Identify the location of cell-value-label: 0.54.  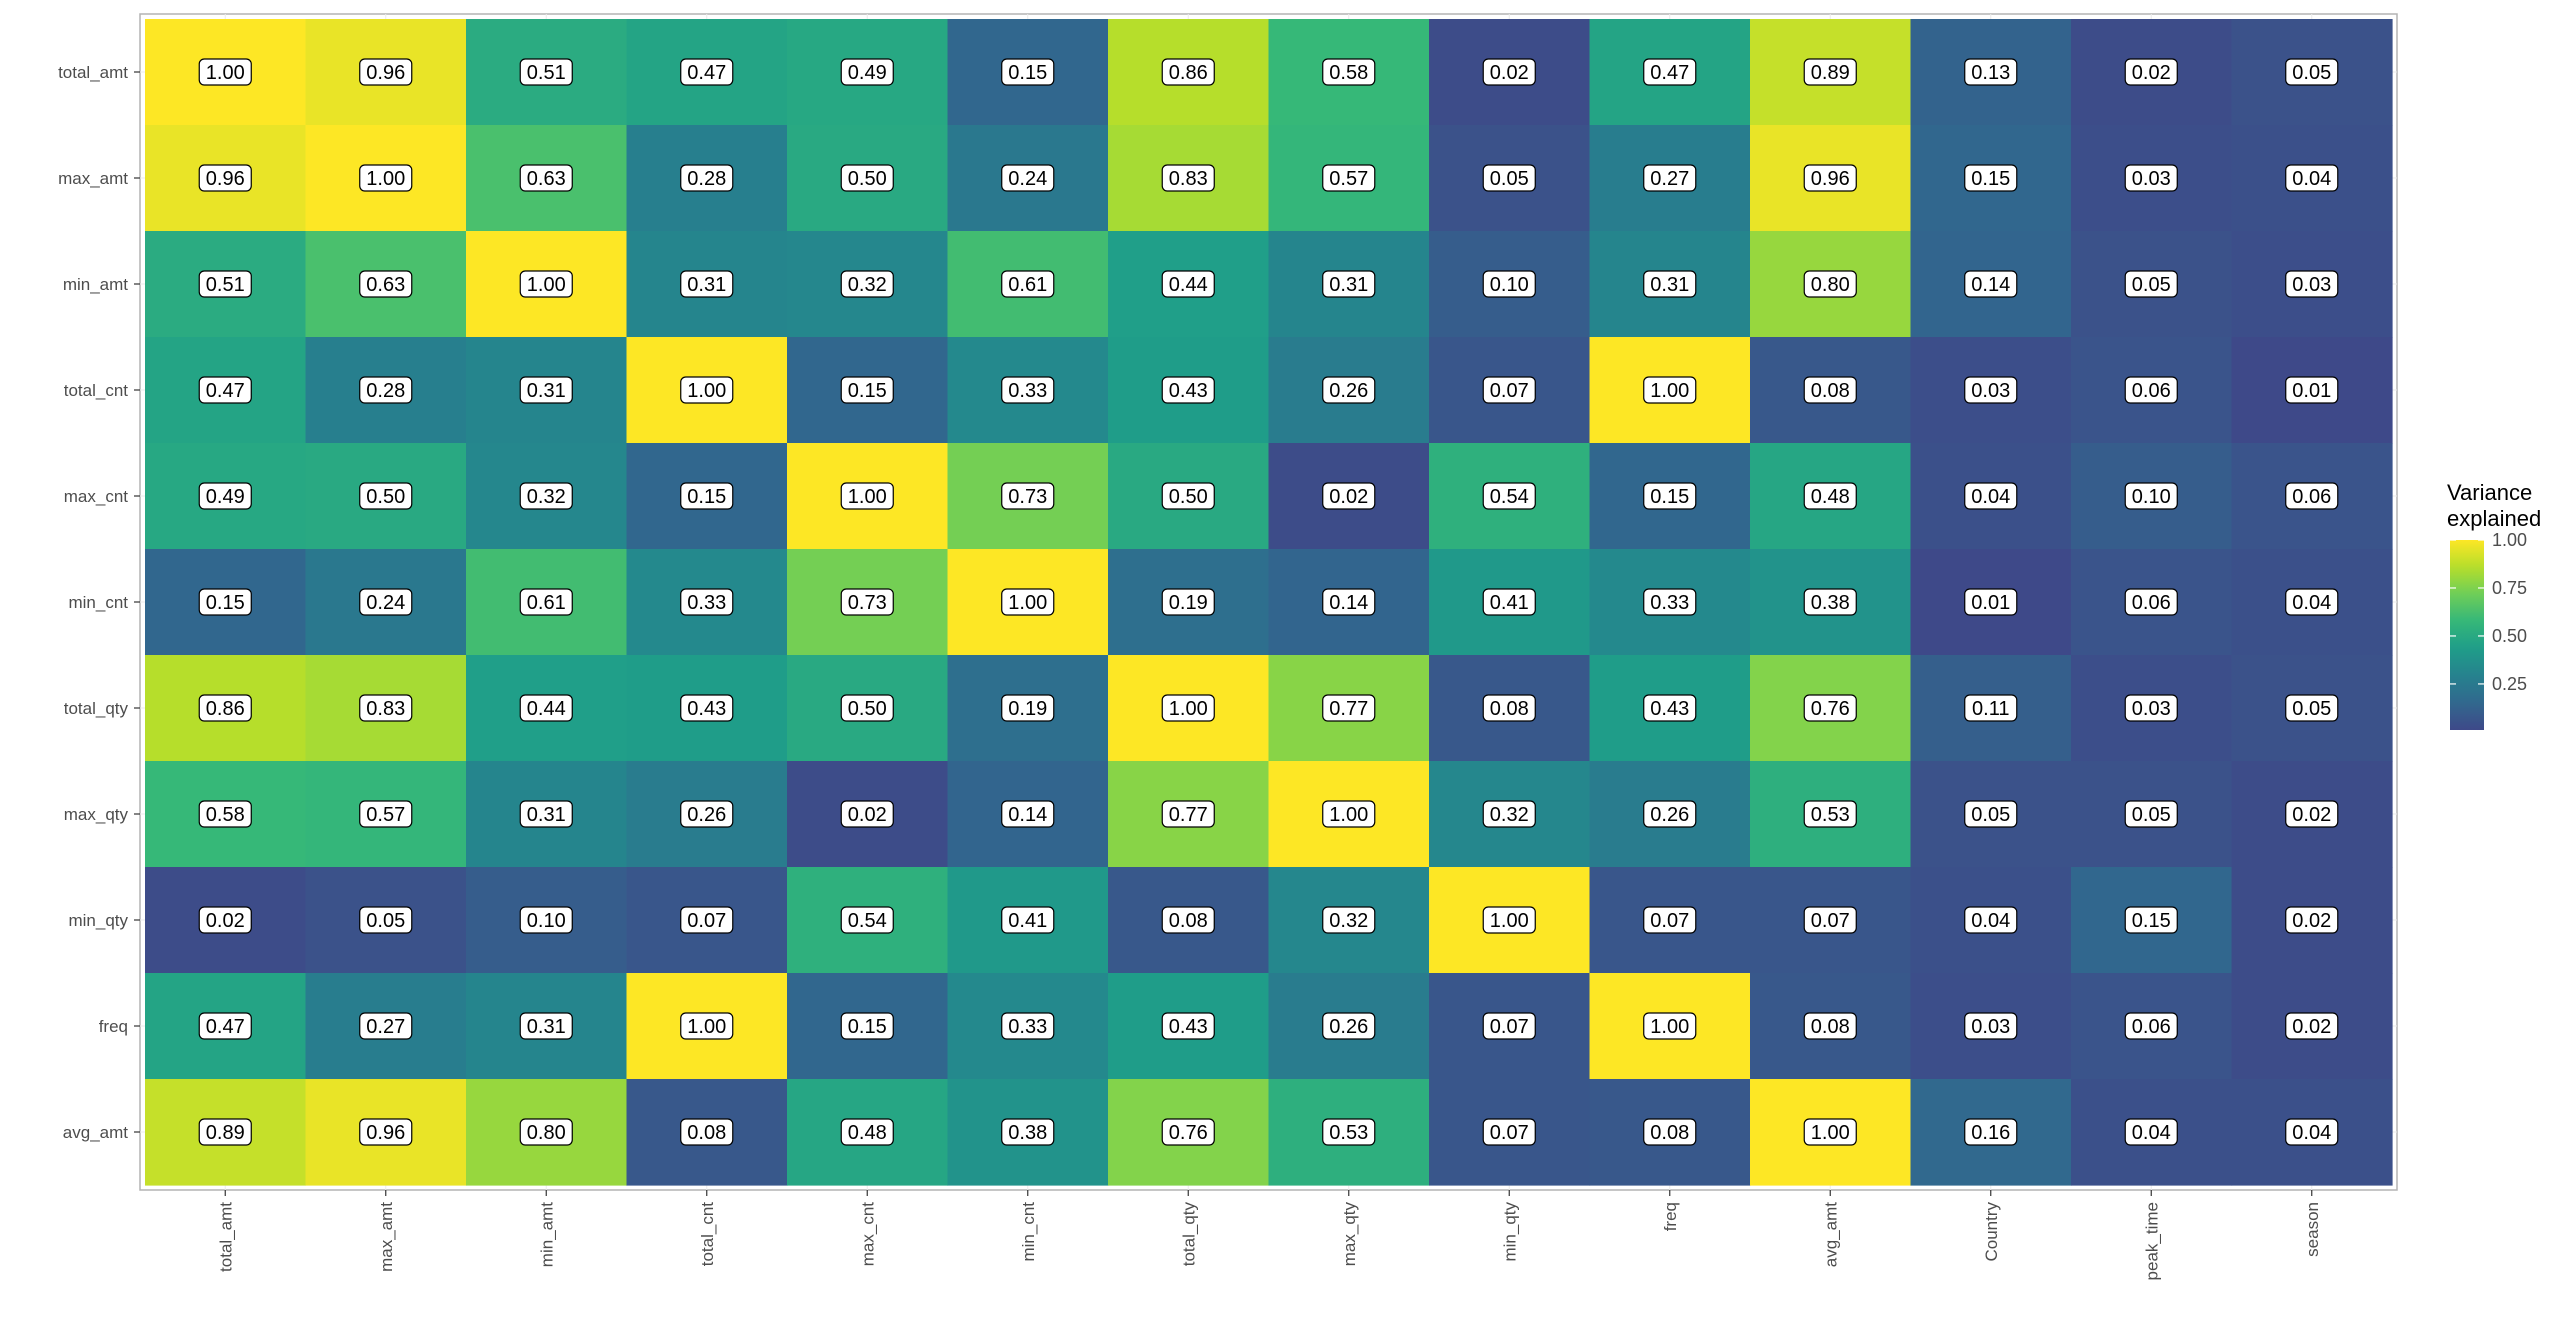
(867, 921).